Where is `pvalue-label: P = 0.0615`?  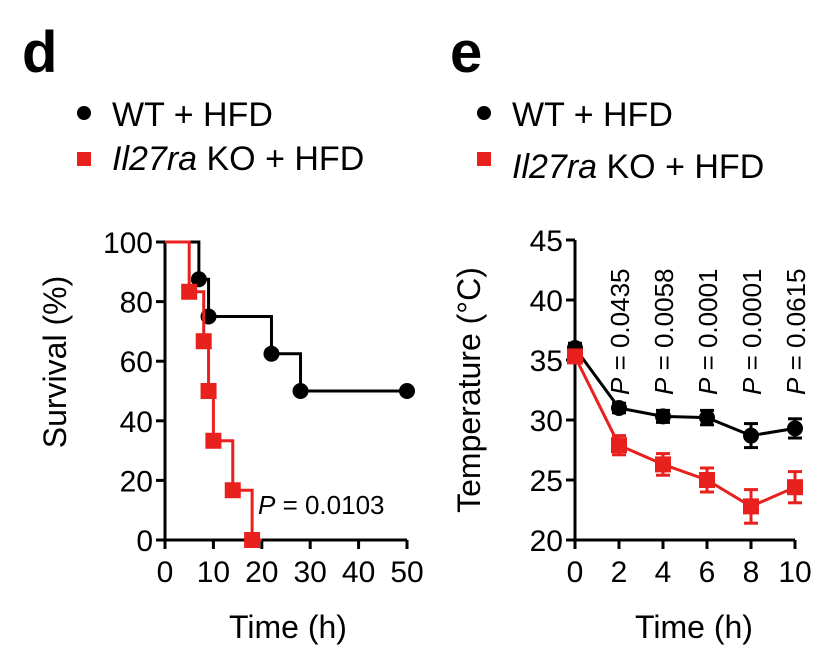
pvalue-label: P = 0.0615 is located at coordinates (796, 332).